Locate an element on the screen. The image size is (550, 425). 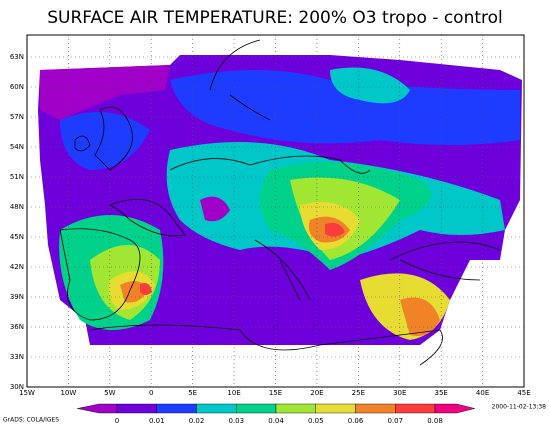
lat-tick-label: 51N is located at coordinates (17, 177).